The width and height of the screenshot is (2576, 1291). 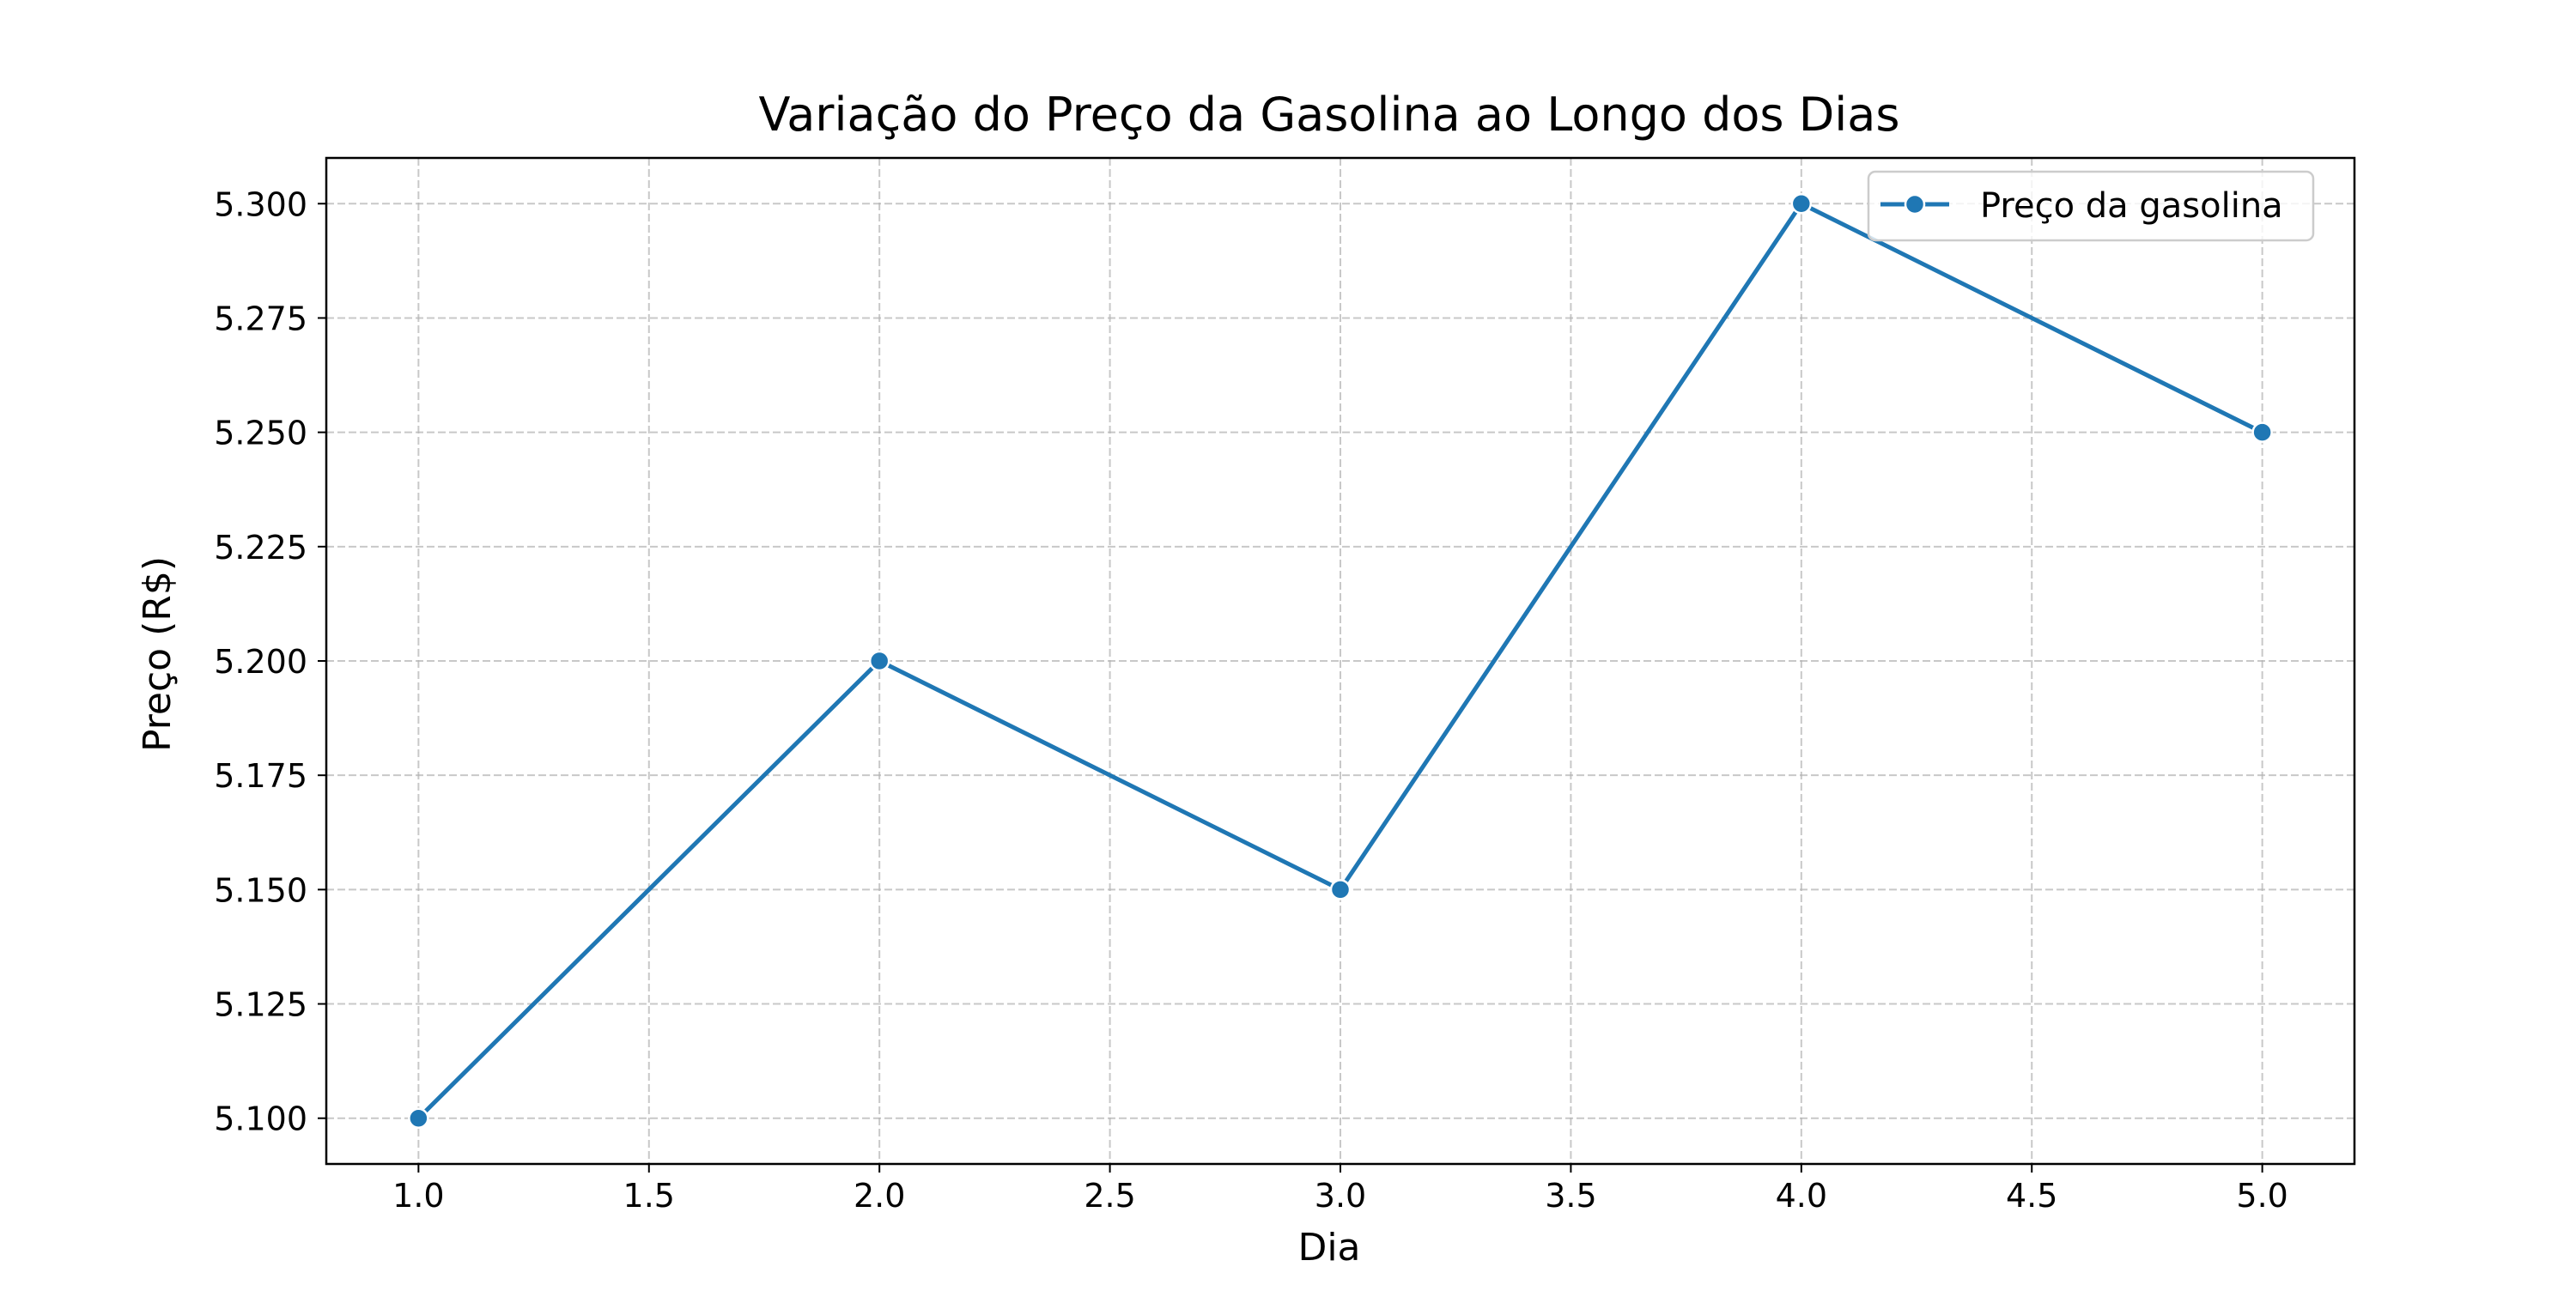 I want to click on y-tick-label: 5.100, so click(x=260, y=1119).